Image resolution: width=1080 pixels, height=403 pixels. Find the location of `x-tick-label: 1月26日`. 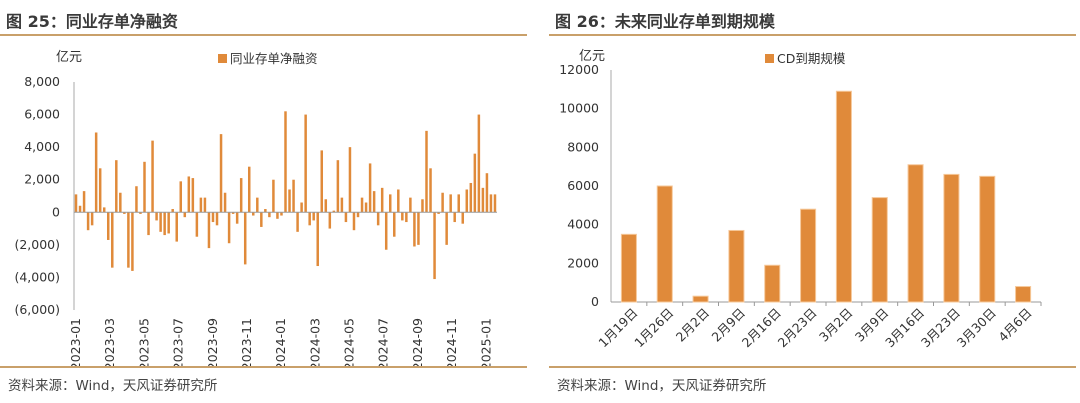

x-tick-label: 1月26日 is located at coordinates (653, 327).